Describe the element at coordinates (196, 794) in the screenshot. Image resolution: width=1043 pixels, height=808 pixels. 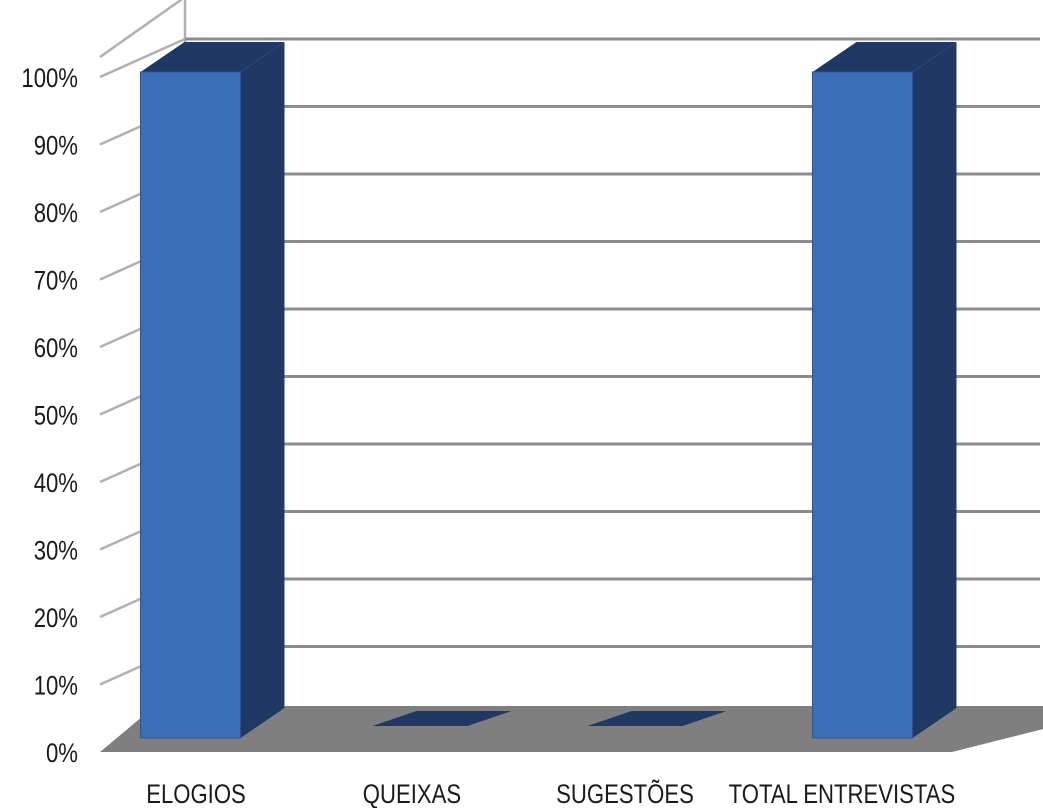
I see `x-tick-label: ELOGIOS` at that location.